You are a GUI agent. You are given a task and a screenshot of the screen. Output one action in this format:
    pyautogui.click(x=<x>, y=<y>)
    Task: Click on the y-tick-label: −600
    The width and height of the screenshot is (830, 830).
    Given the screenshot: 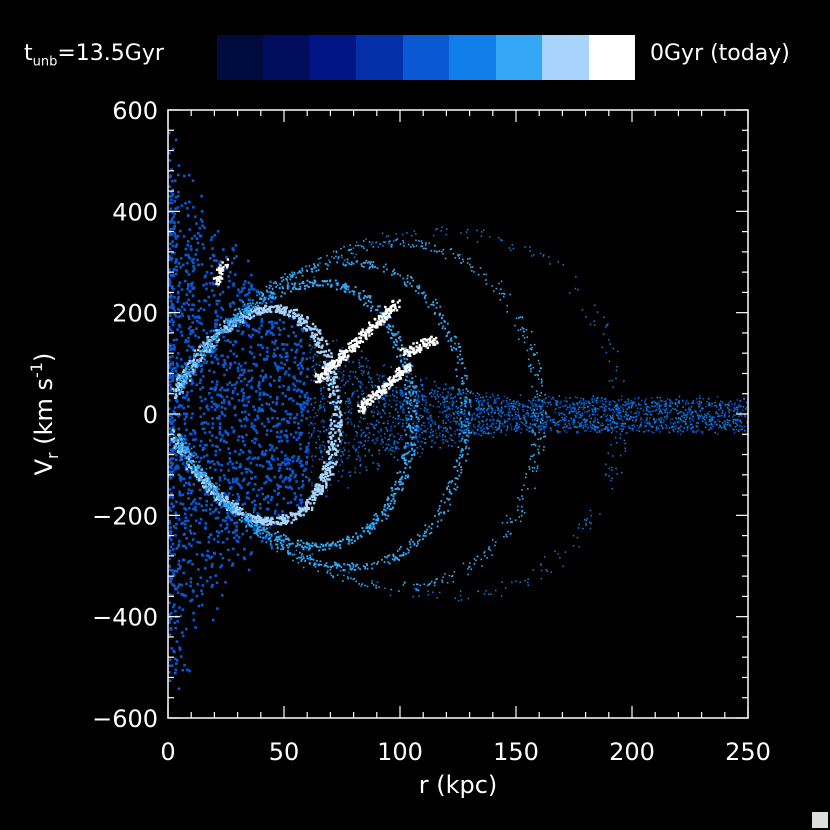 What is the action you would take?
    pyautogui.click(x=125, y=719)
    